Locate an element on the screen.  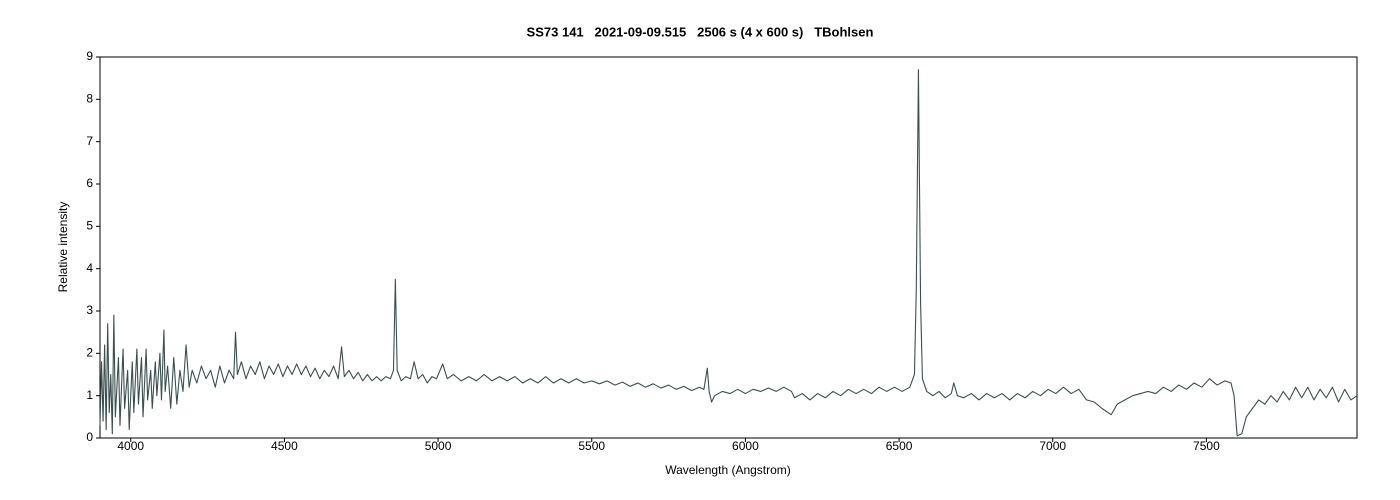
x-tick-label: 5000 is located at coordinates (438, 446).